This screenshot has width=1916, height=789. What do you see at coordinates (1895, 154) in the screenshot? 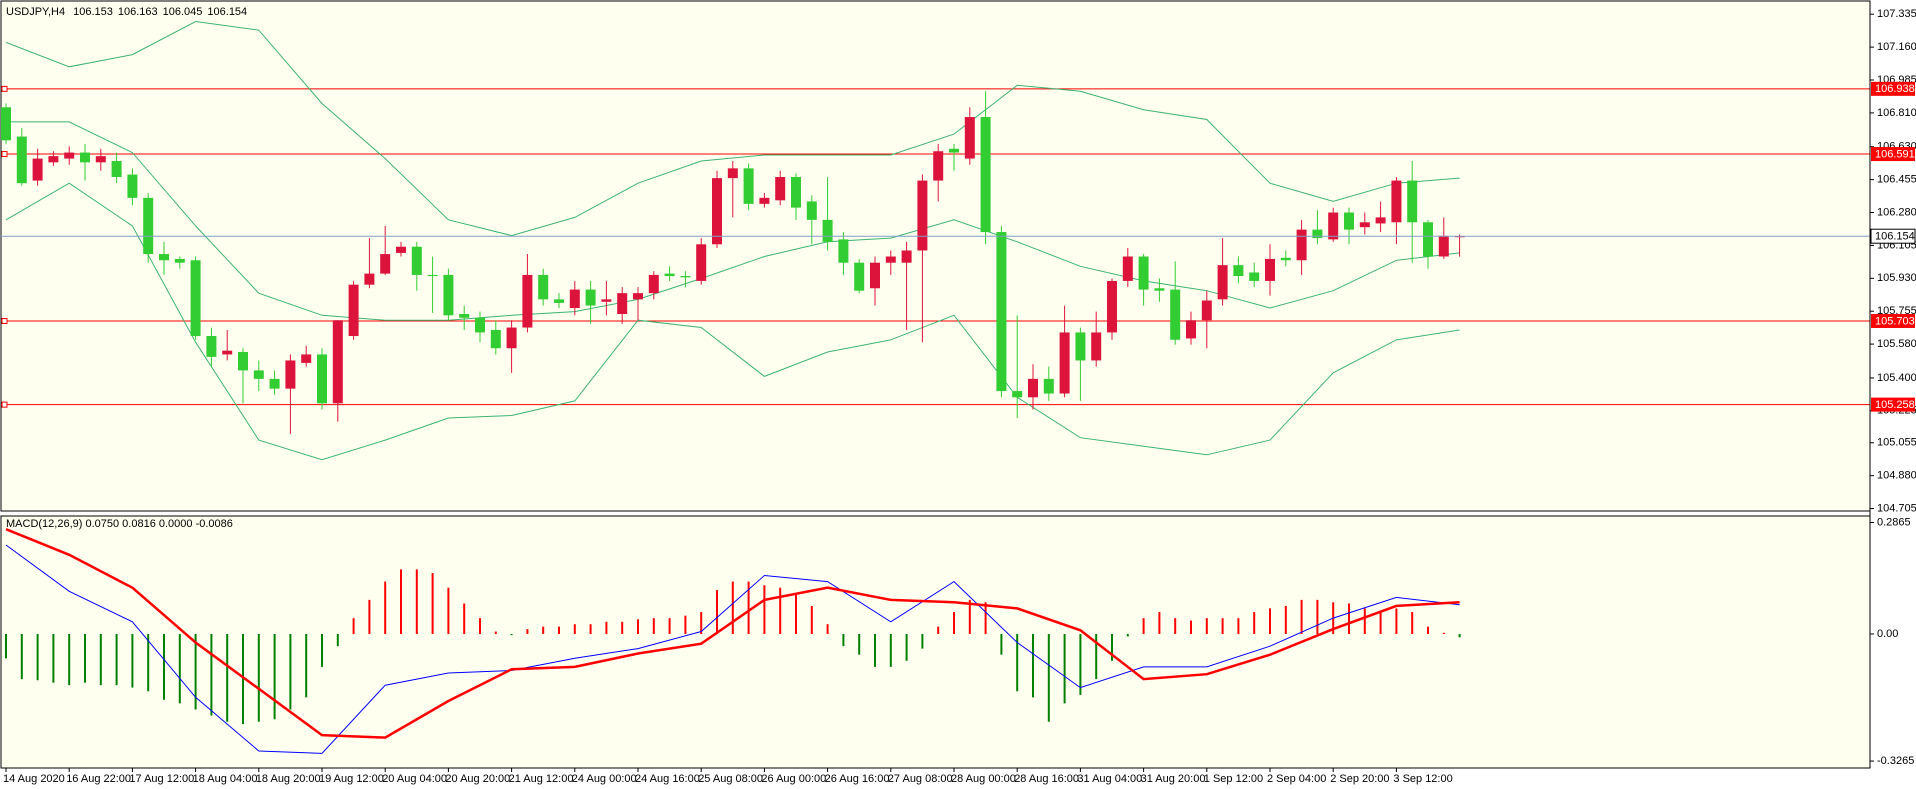
I see `level-label: 106.591` at bounding box center [1895, 154].